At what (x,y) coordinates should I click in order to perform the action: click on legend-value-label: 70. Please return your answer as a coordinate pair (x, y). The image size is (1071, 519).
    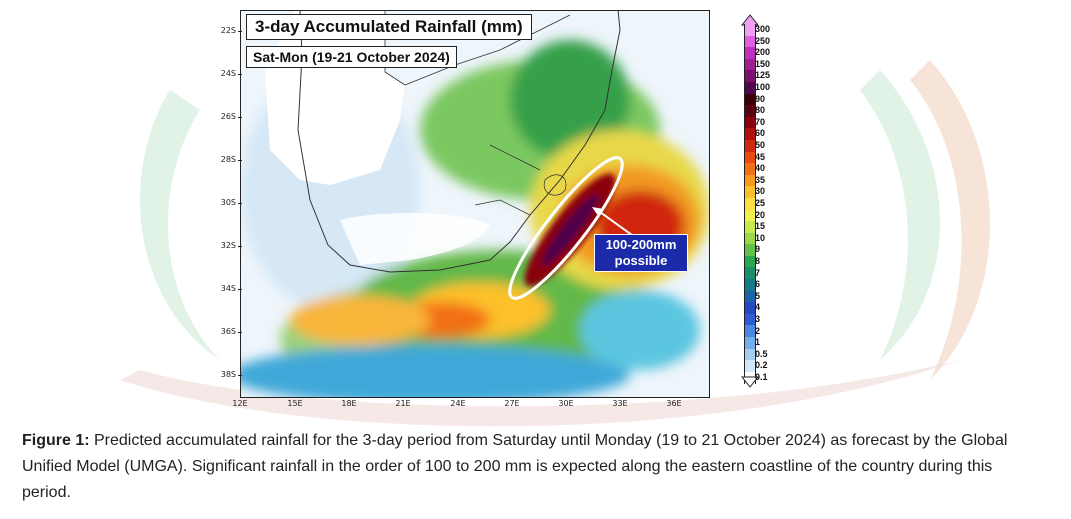
    Looking at the image, I should click on (760, 121).